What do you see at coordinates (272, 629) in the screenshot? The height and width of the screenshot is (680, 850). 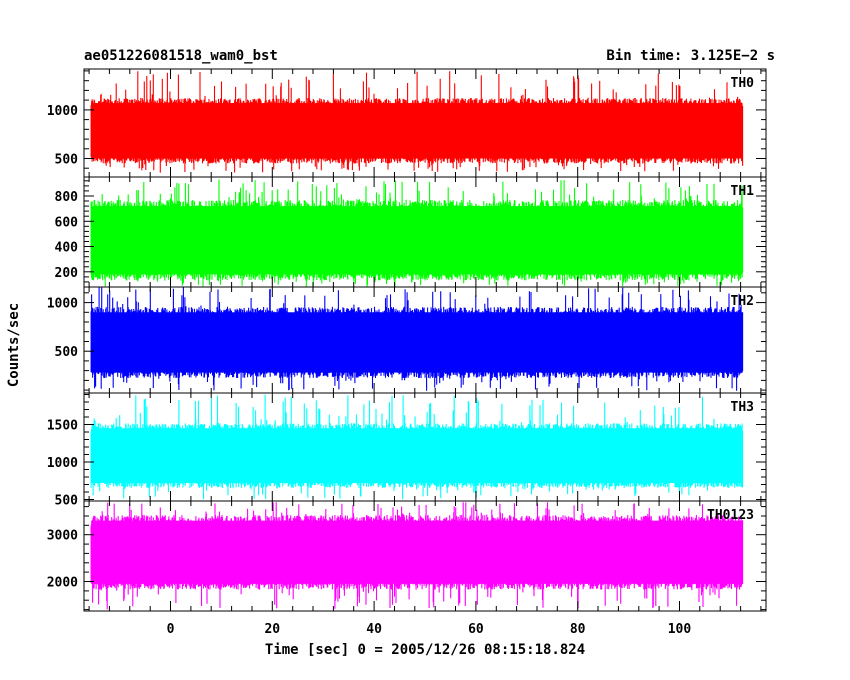 I see `x-tick-label: 20` at bounding box center [272, 629].